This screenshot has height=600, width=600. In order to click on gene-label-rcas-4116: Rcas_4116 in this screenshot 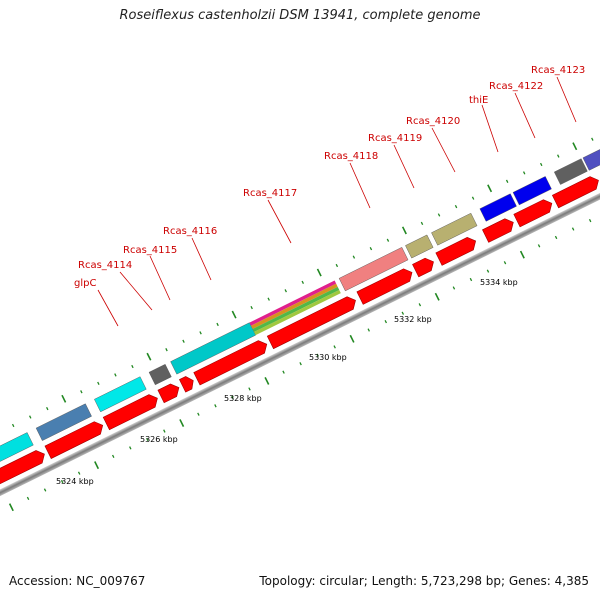, I will do `click(190, 231)`.